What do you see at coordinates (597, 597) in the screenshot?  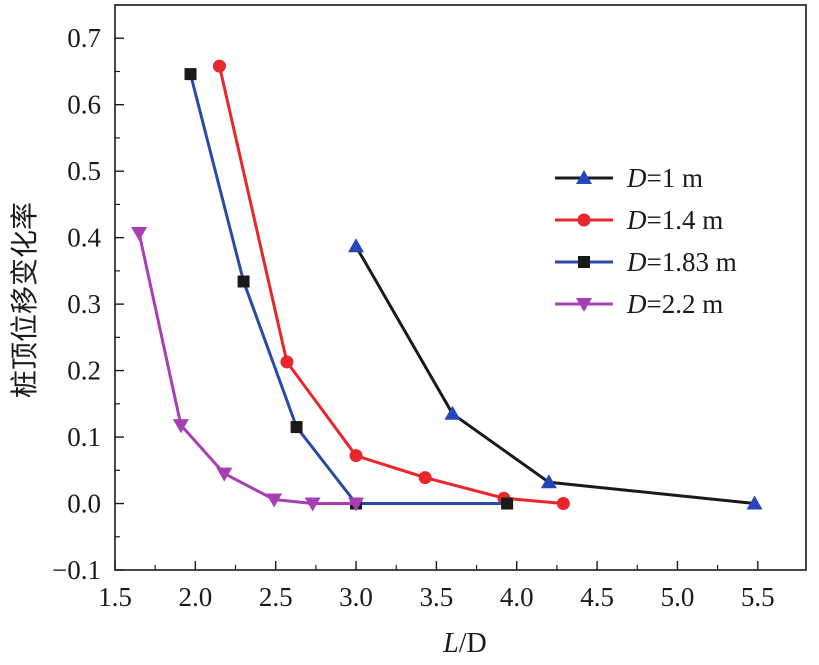 I see `x-tick-label: 4.5` at bounding box center [597, 597].